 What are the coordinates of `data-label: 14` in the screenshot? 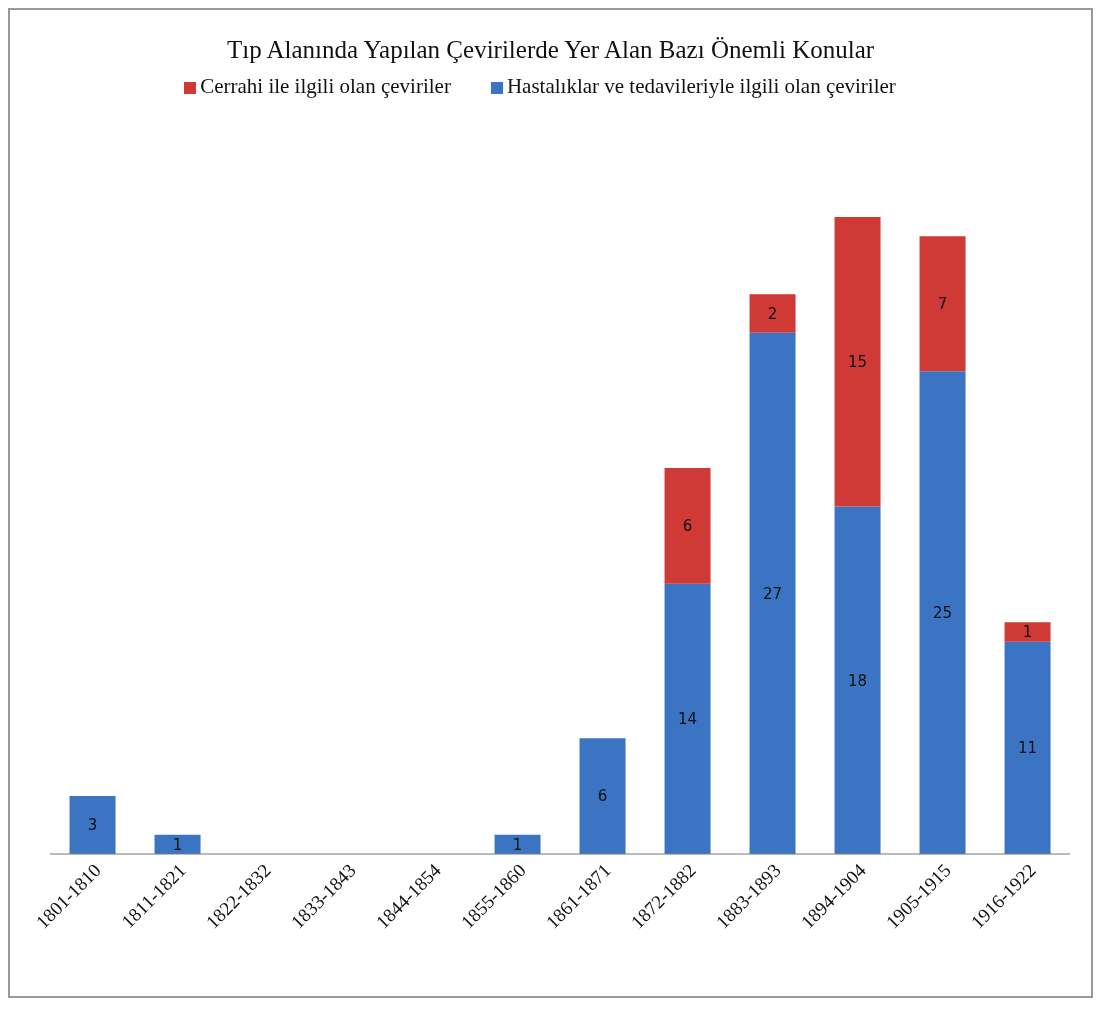 It's located at (688, 719).